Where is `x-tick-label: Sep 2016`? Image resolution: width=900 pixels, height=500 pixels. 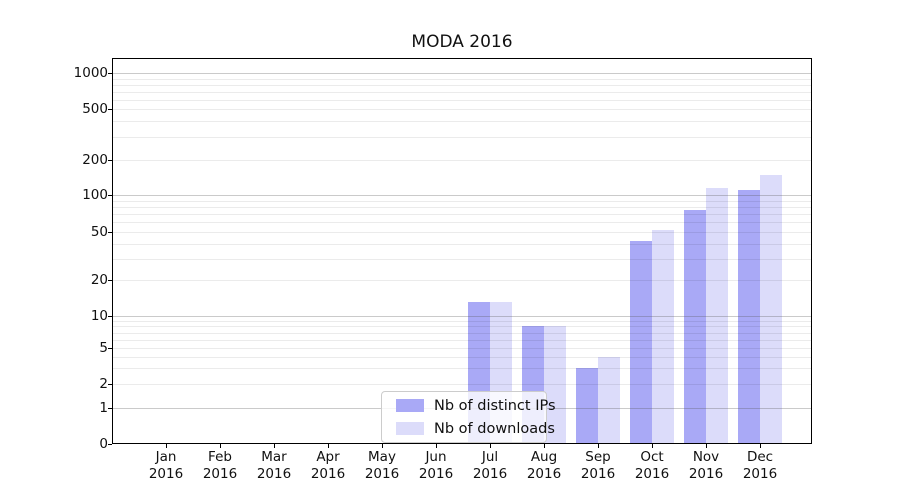
x-tick-label: Sep 2016 is located at coordinates (598, 465).